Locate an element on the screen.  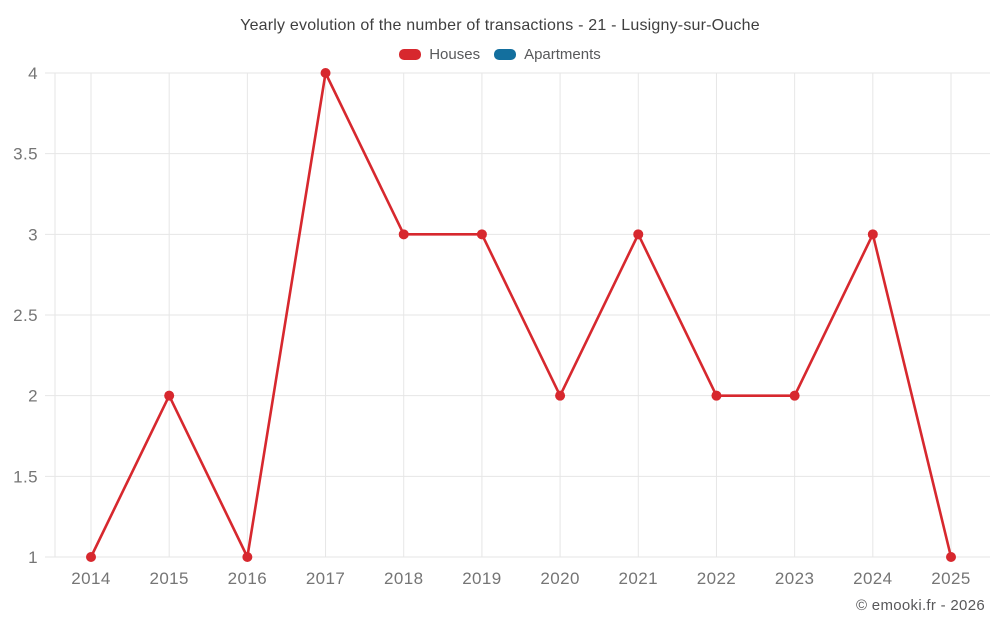
x-axis-tick-label: 2025 is located at coordinates (950, 578).